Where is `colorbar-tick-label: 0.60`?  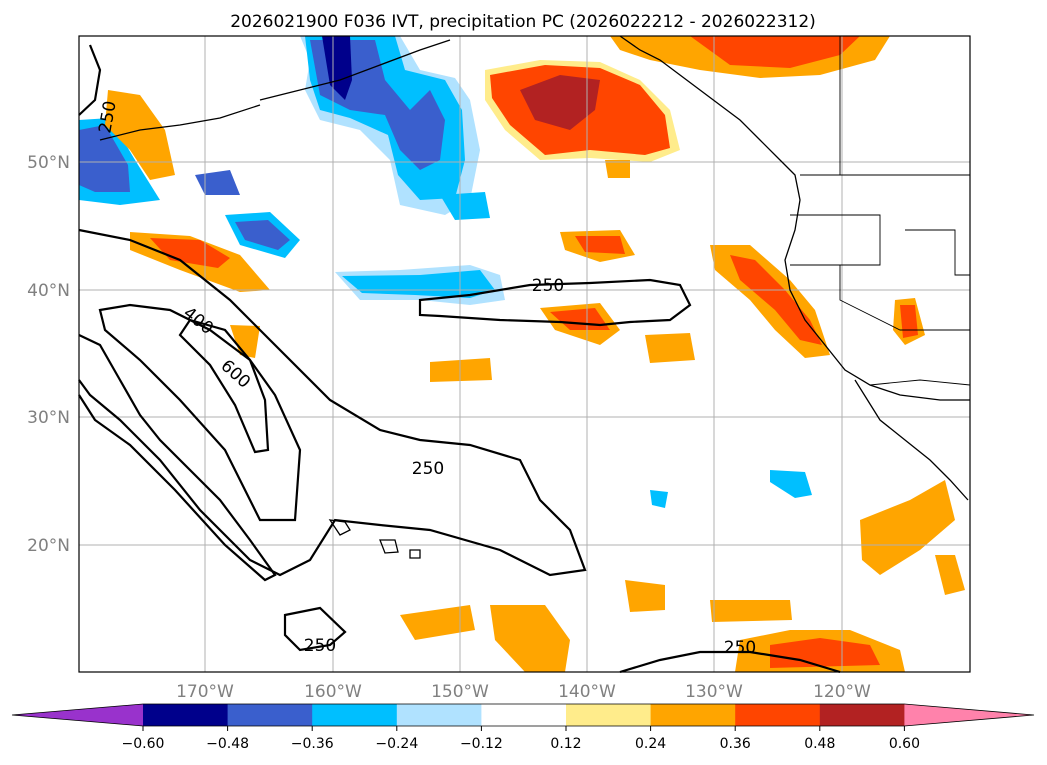
colorbar-tick-label: 0.60 is located at coordinates (904, 744).